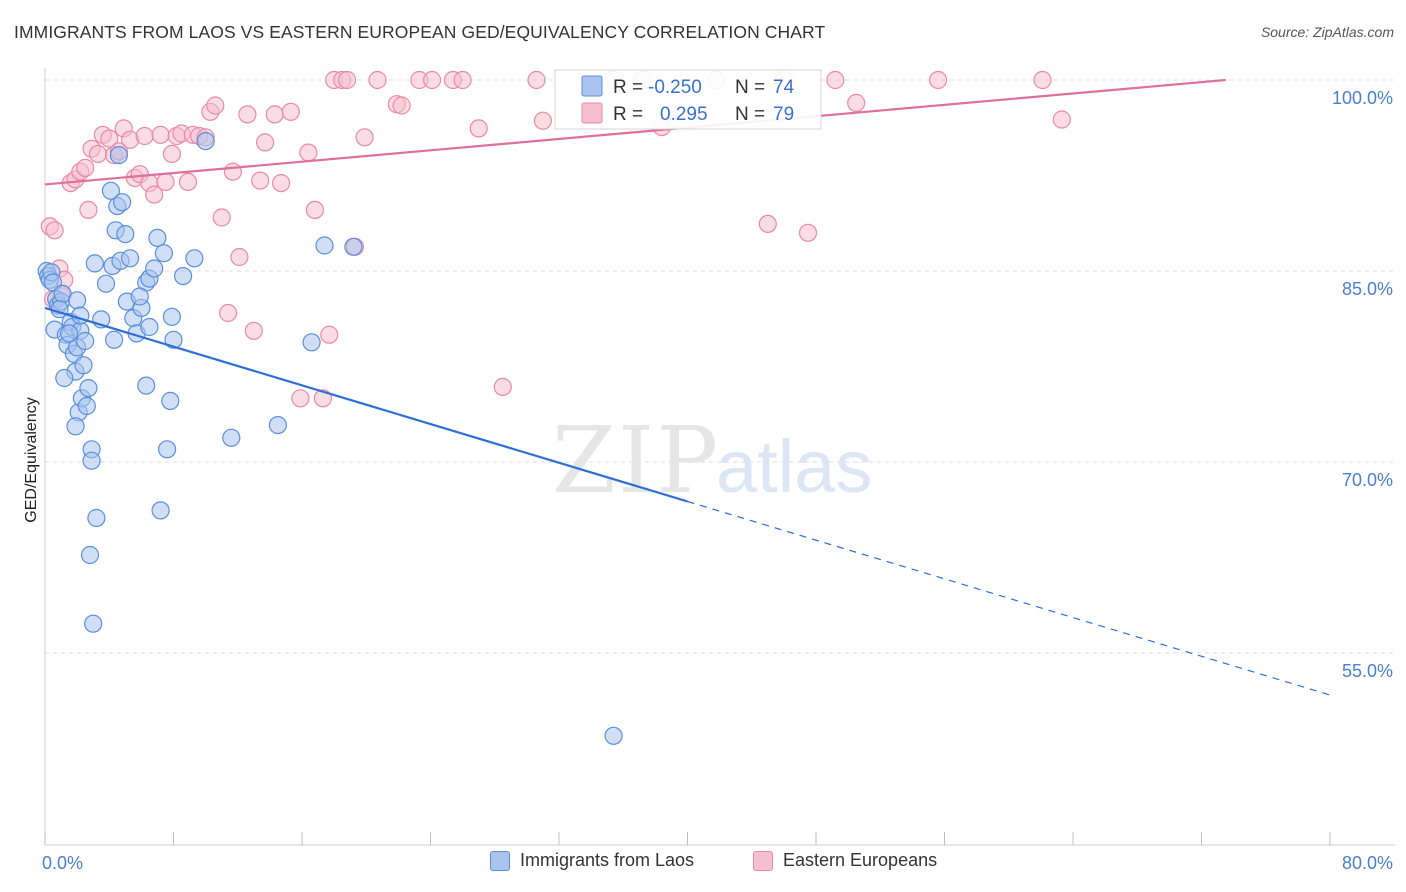 This screenshot has height=892, width=1406. Describe the element at coordinates (628, 114) in the screenshot. I see `legend-r-label-2: R =` at that location.